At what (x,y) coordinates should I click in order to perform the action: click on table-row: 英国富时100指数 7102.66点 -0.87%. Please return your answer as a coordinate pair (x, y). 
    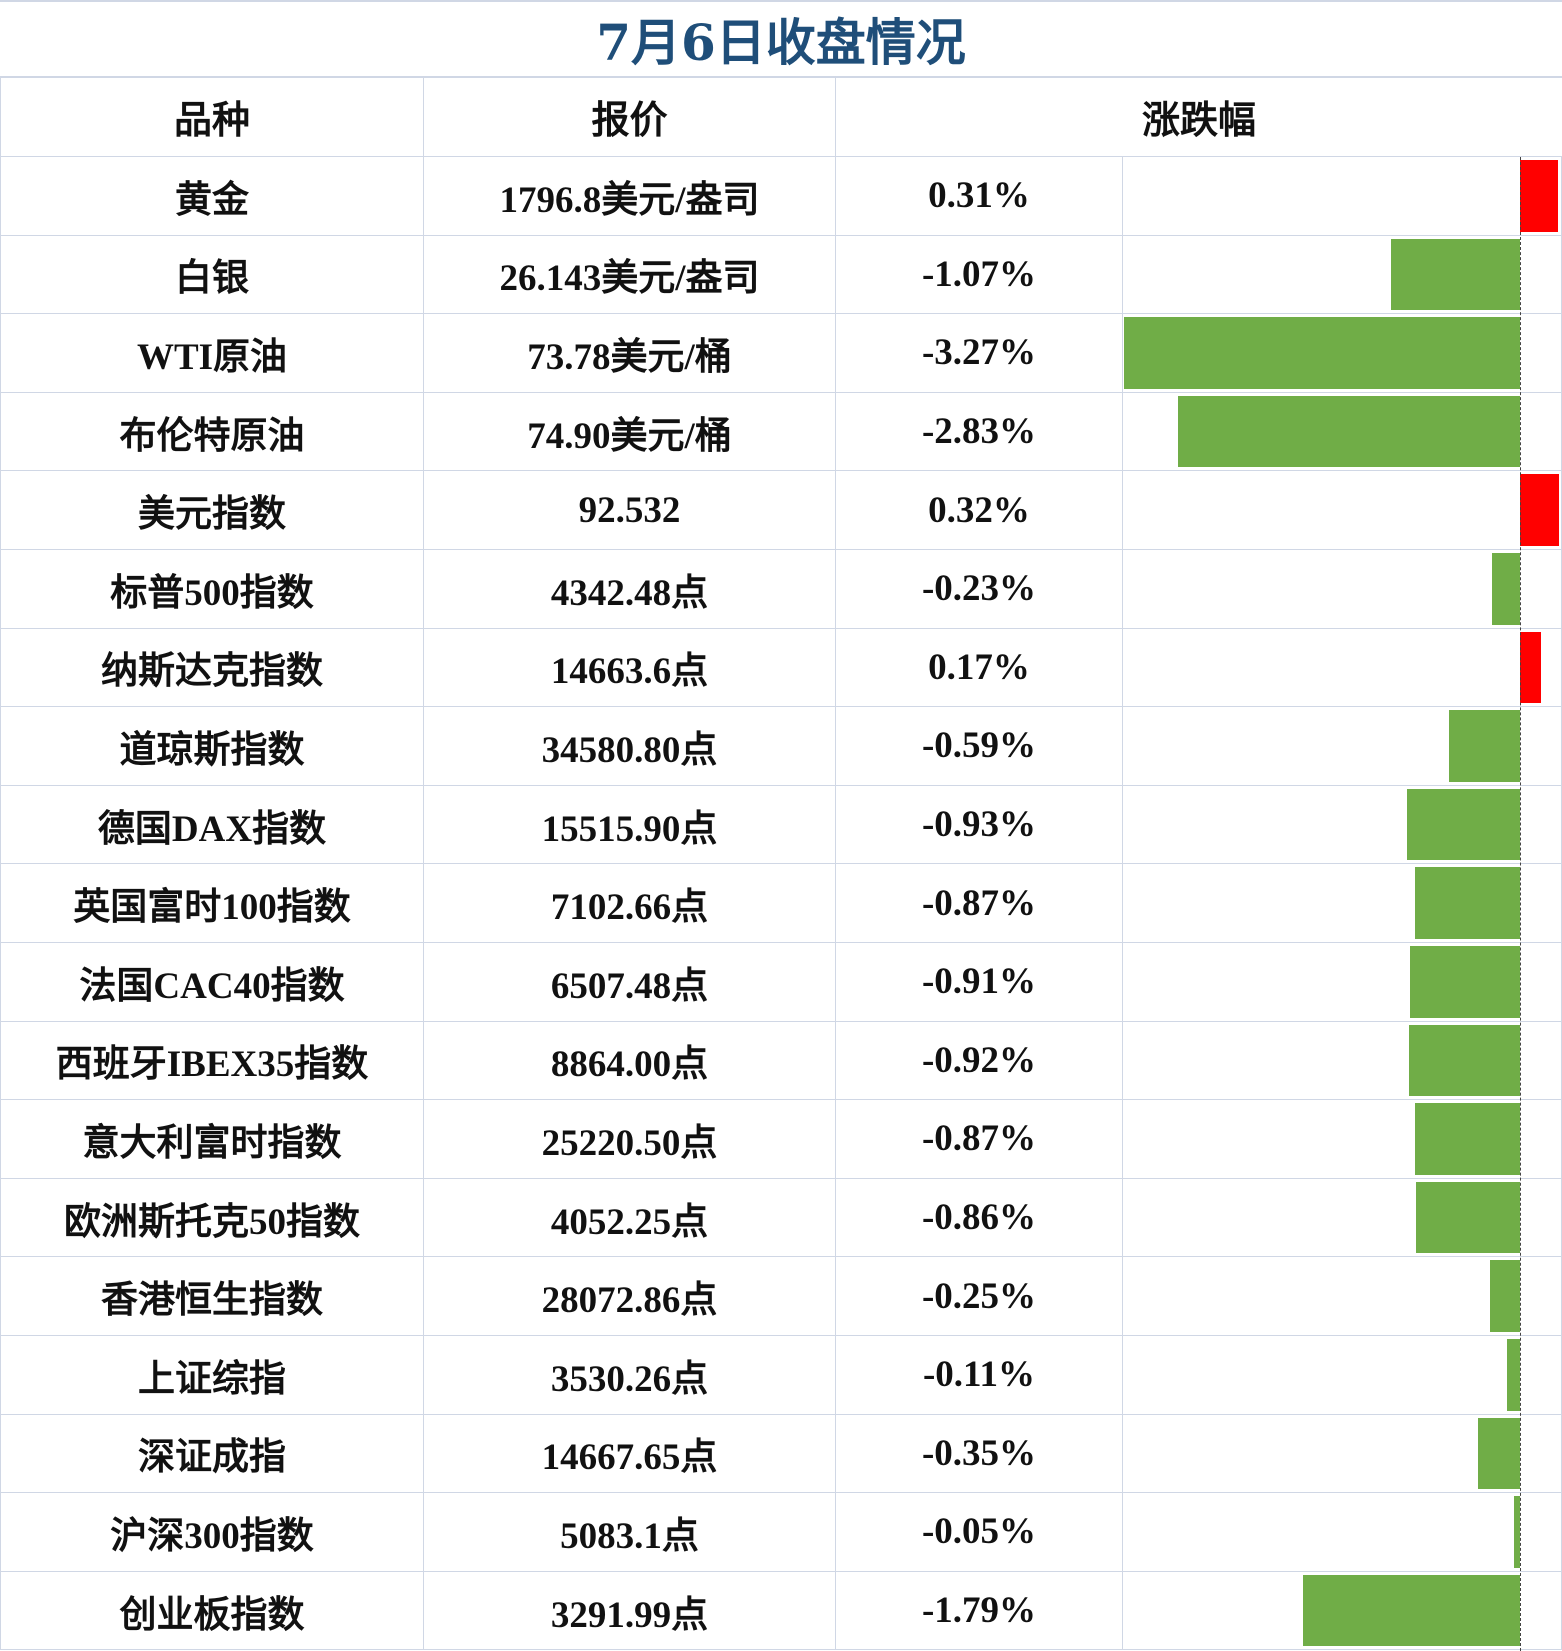
    Looking at the image, I should click on (781, 903).